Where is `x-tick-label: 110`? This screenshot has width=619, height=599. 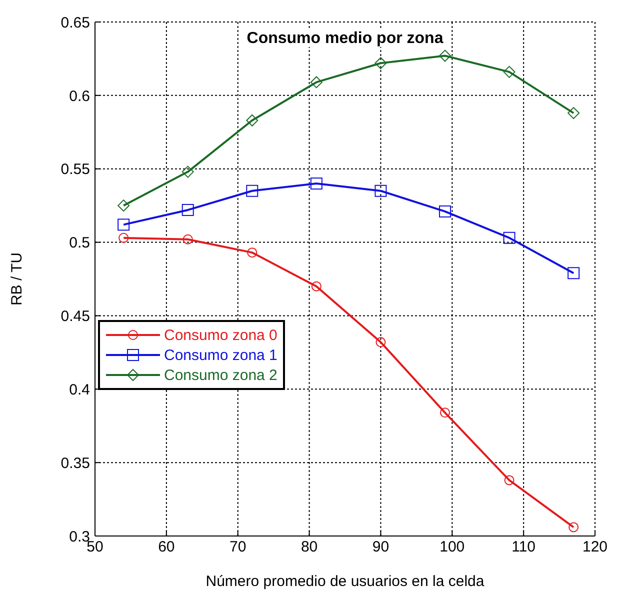
x-tick-label: 110 is located at coordinates (524, 547).